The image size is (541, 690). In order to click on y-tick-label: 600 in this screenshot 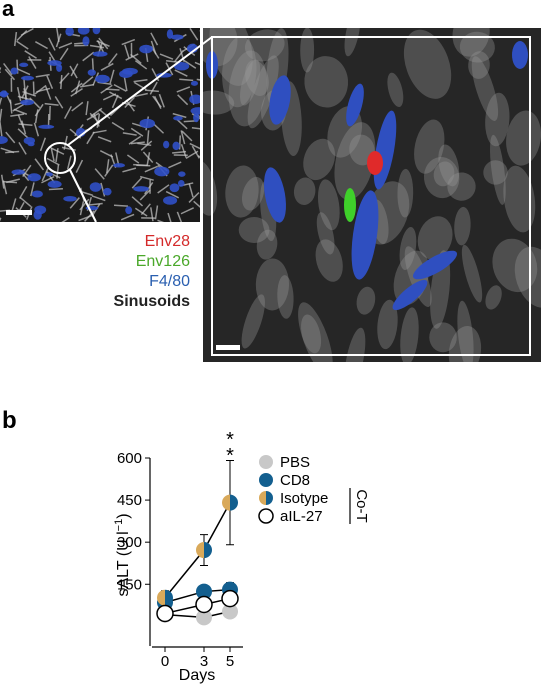, I will do `click(129, 458)`.